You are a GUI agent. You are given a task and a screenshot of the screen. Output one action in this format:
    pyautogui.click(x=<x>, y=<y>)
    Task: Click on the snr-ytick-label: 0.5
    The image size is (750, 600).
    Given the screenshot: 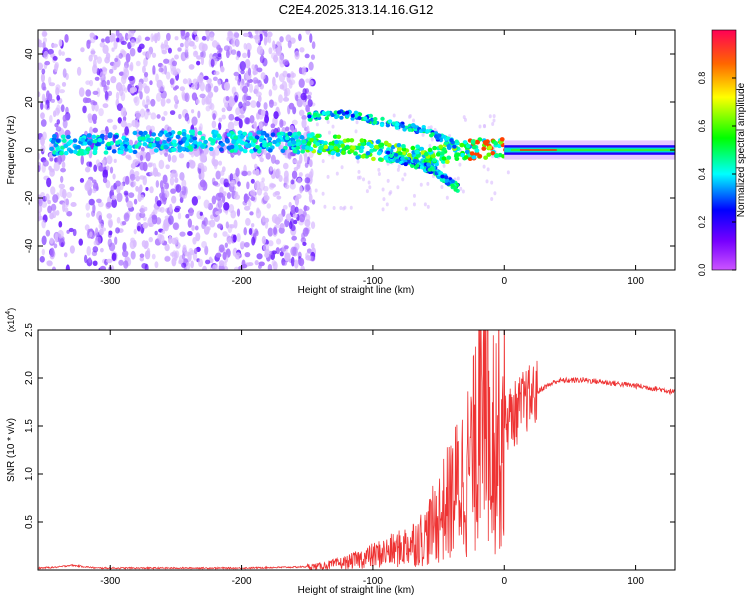 What is the action you would take?
    pyautogui.click(x=29, y=522)
    